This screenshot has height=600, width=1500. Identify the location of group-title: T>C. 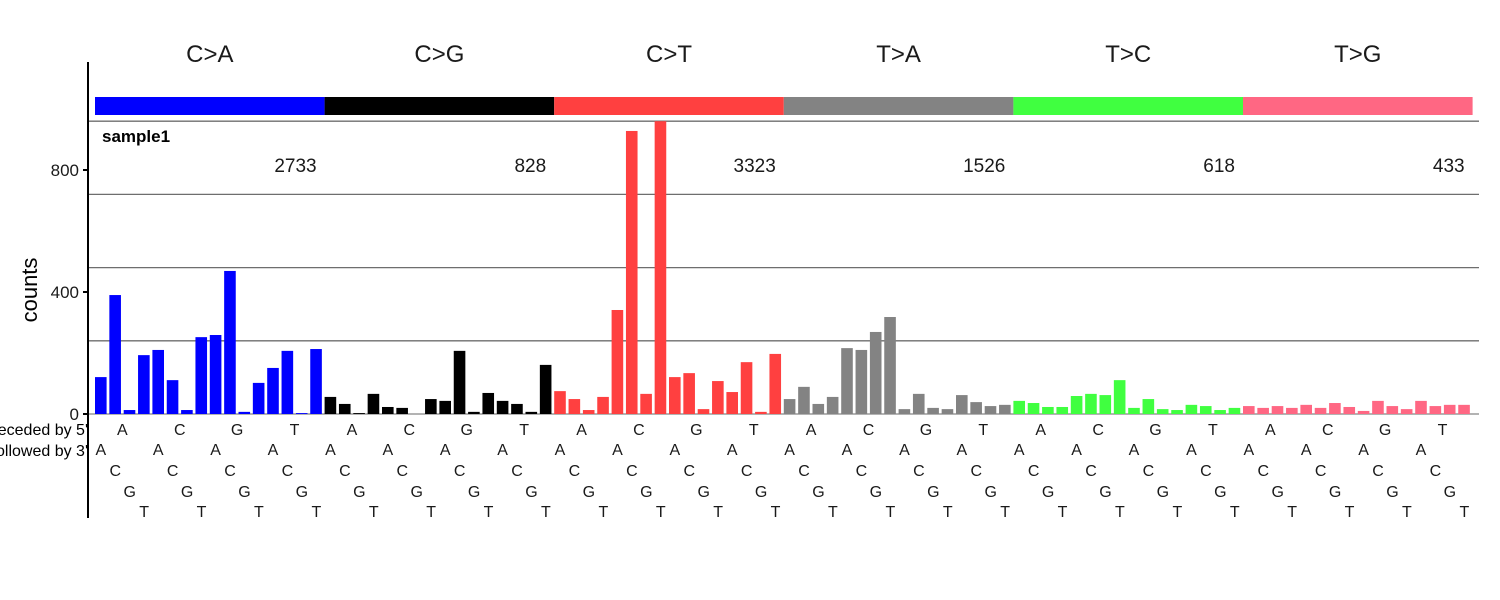
(1128, 54).